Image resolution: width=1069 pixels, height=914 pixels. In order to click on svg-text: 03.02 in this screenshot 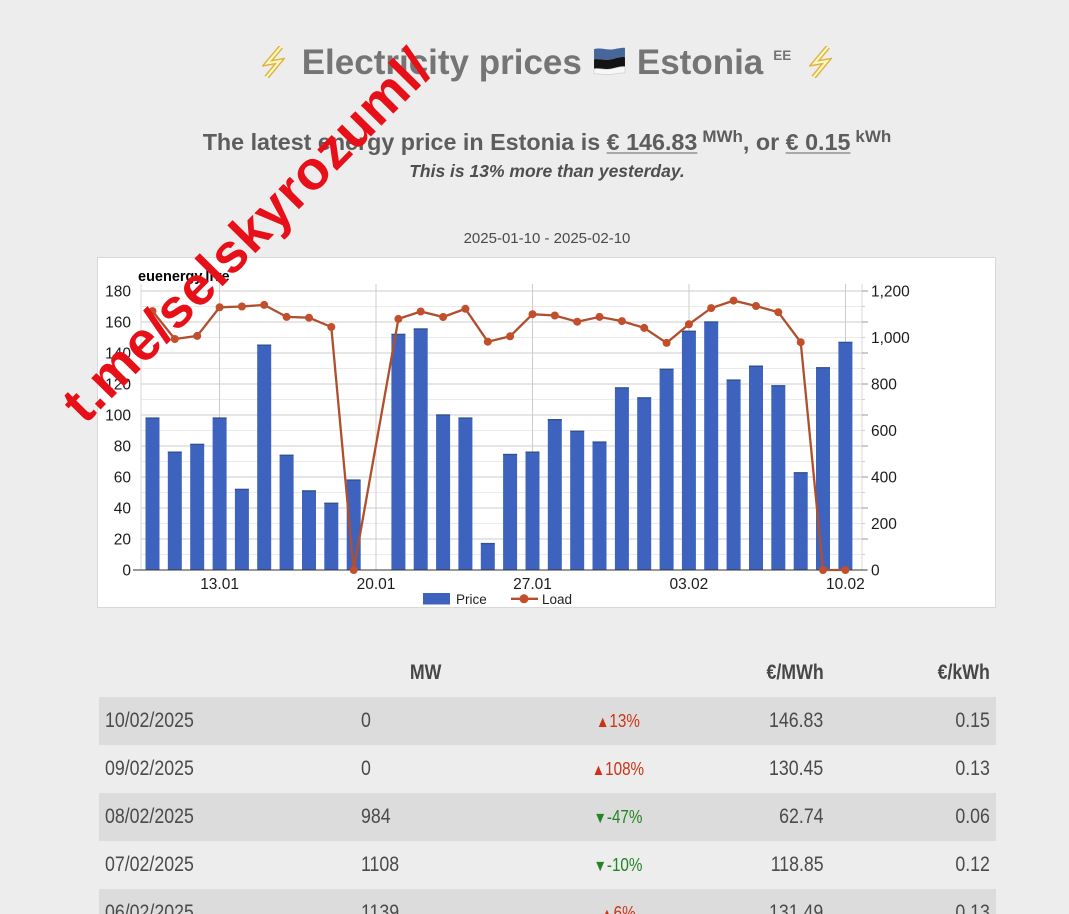, I will do `click(689, 584)`.